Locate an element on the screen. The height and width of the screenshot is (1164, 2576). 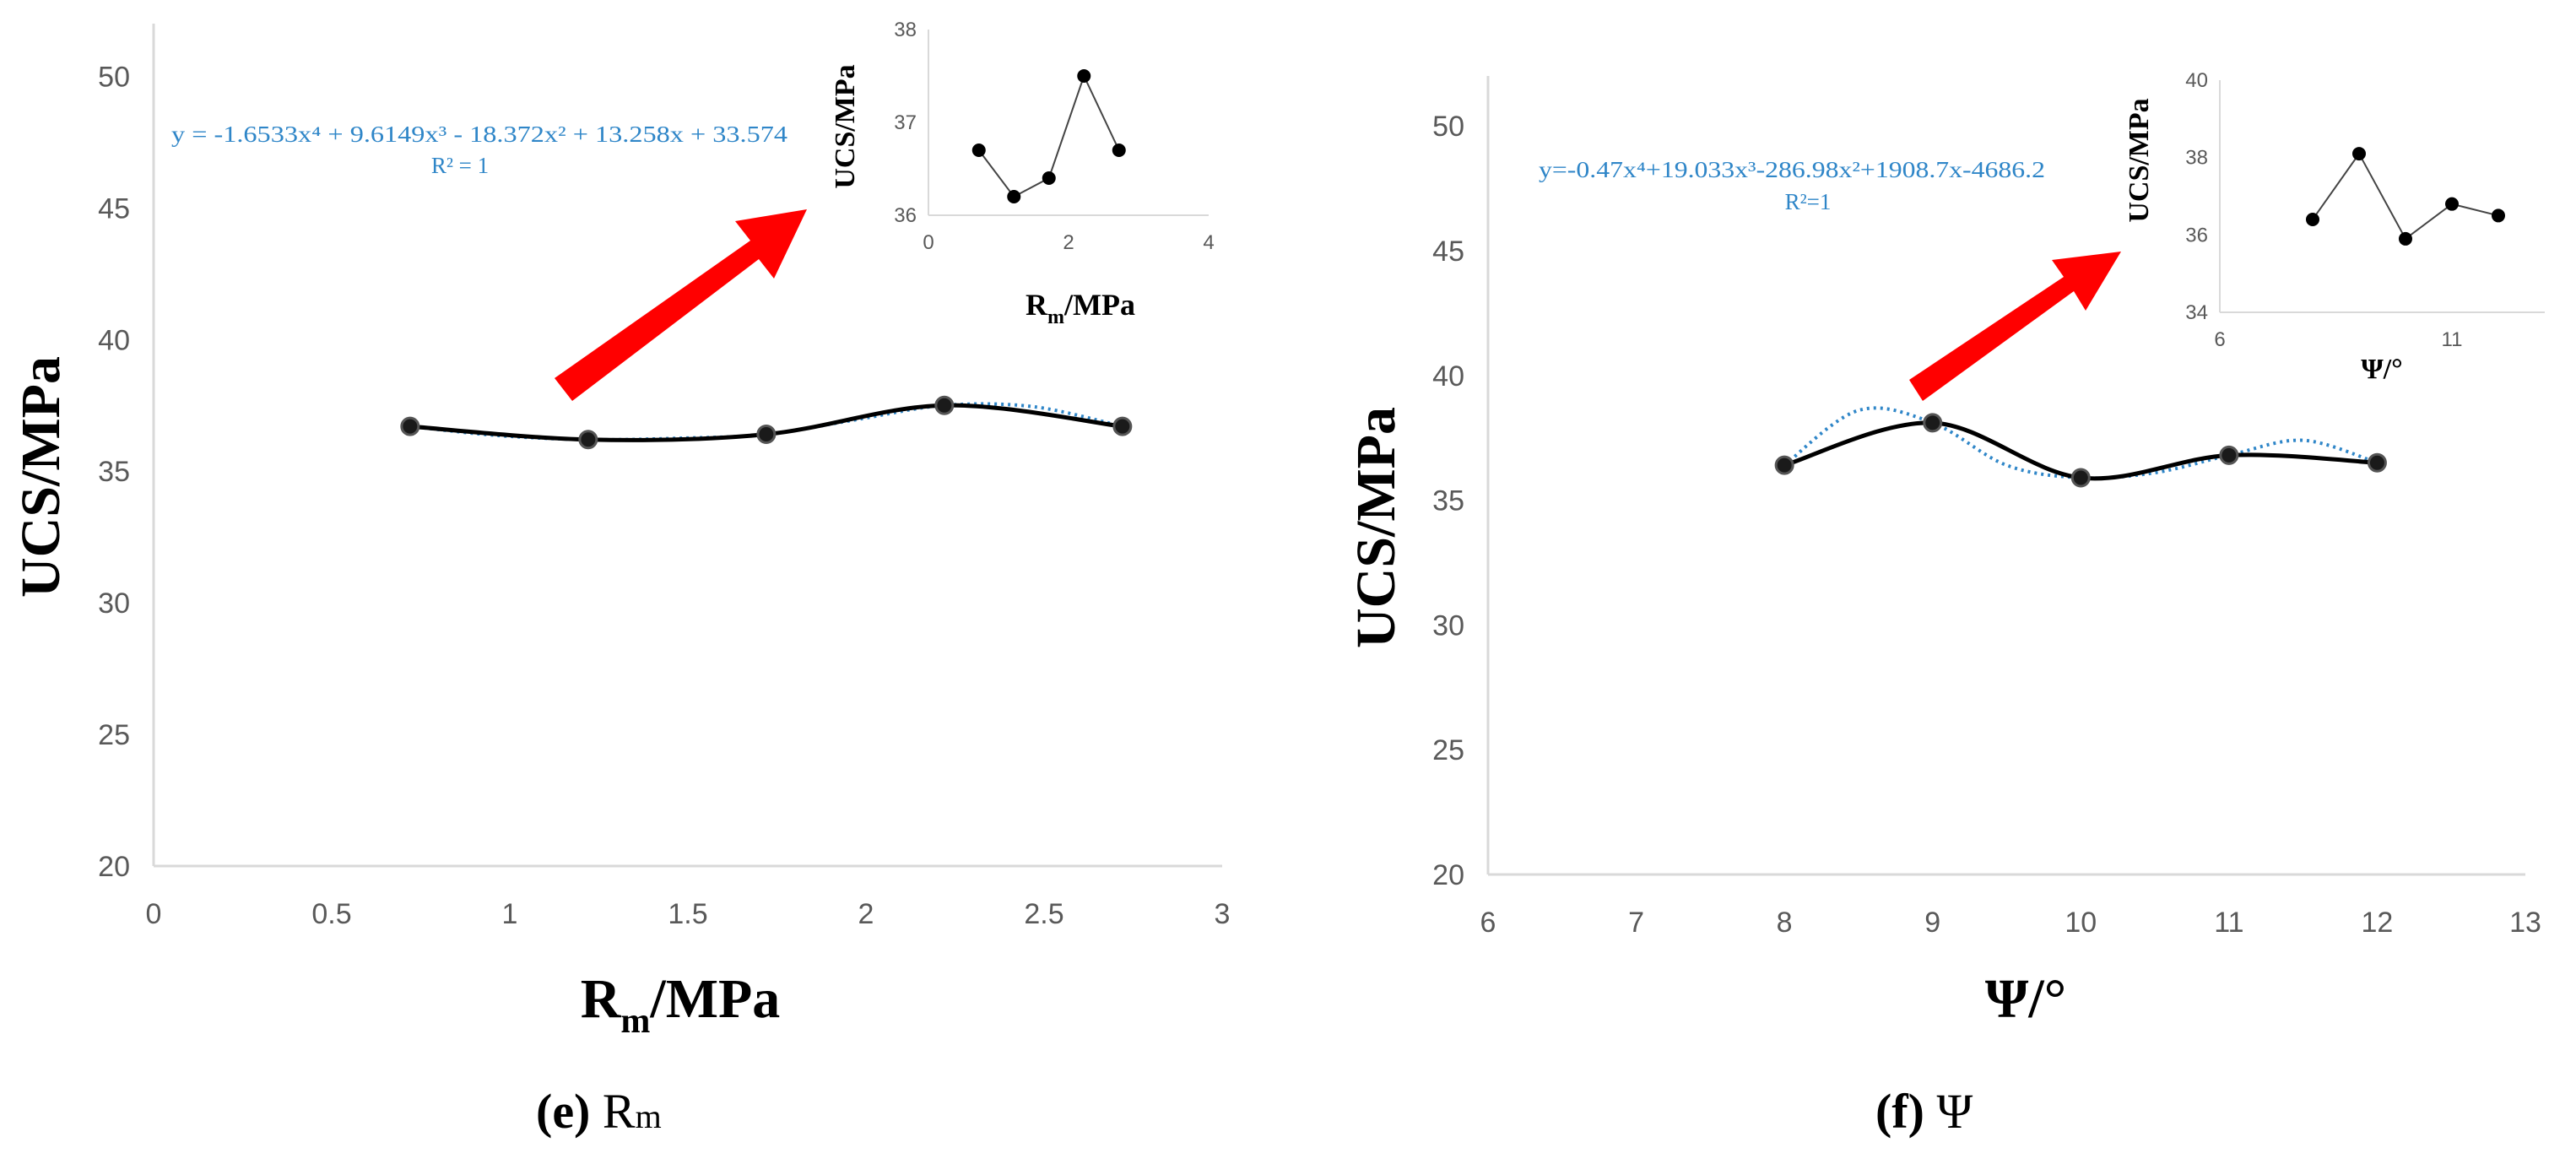
panel-f-y-tick-label: 25 is located at coordinates (1448, 750).